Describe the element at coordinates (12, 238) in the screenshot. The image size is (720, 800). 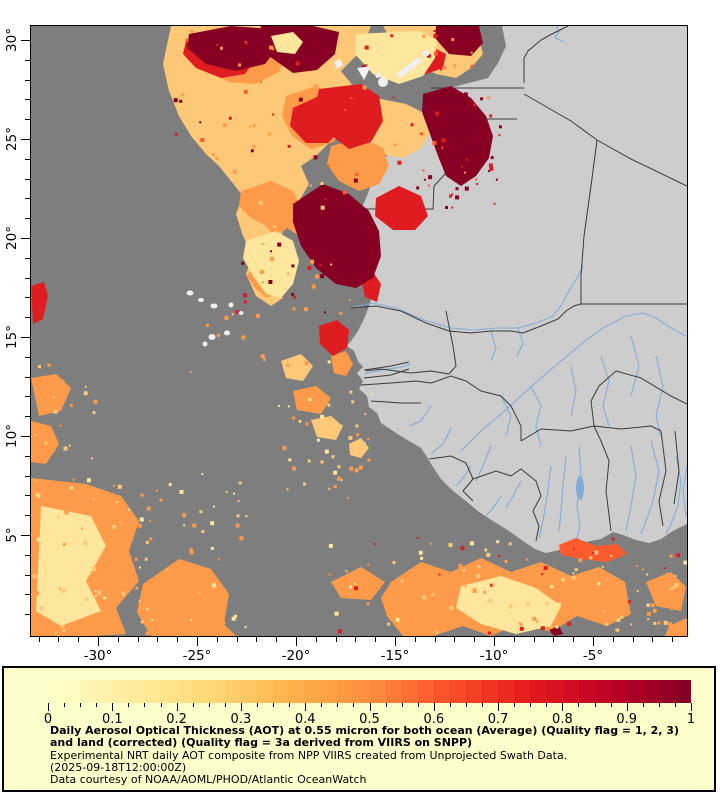
I see `lat-tick-label: 20°` at that location.